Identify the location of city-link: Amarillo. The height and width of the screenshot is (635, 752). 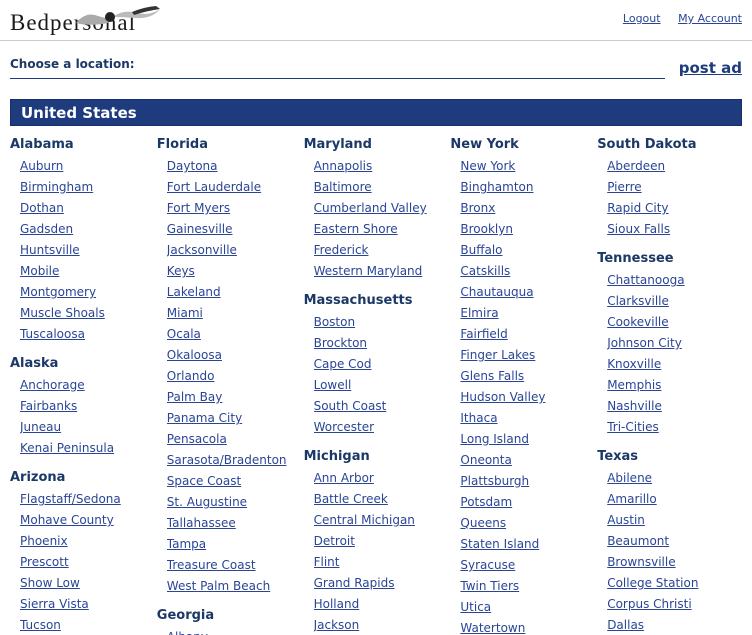
(632, 499).